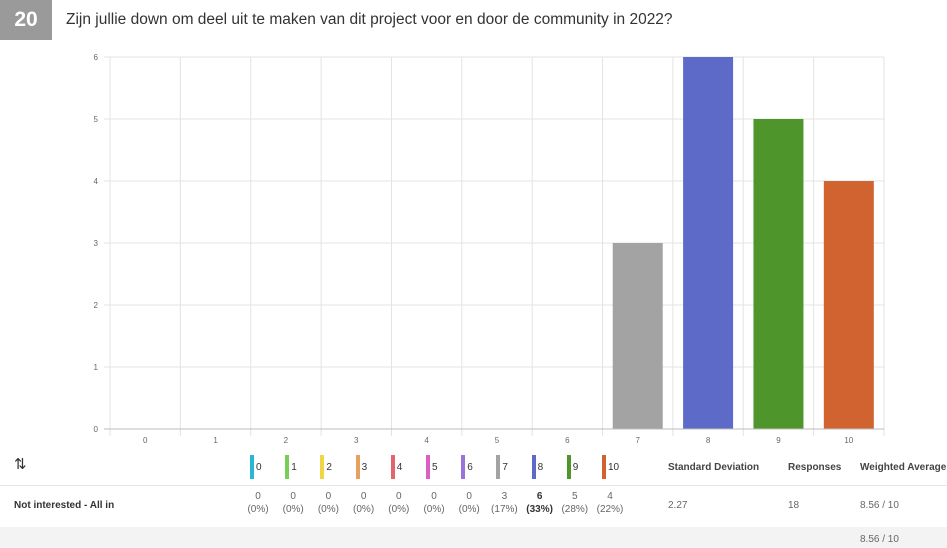  What do you see at coordinates (294, 467) in the screenshot?
I see `legend-label: 1` at bounding box center [294, 467].